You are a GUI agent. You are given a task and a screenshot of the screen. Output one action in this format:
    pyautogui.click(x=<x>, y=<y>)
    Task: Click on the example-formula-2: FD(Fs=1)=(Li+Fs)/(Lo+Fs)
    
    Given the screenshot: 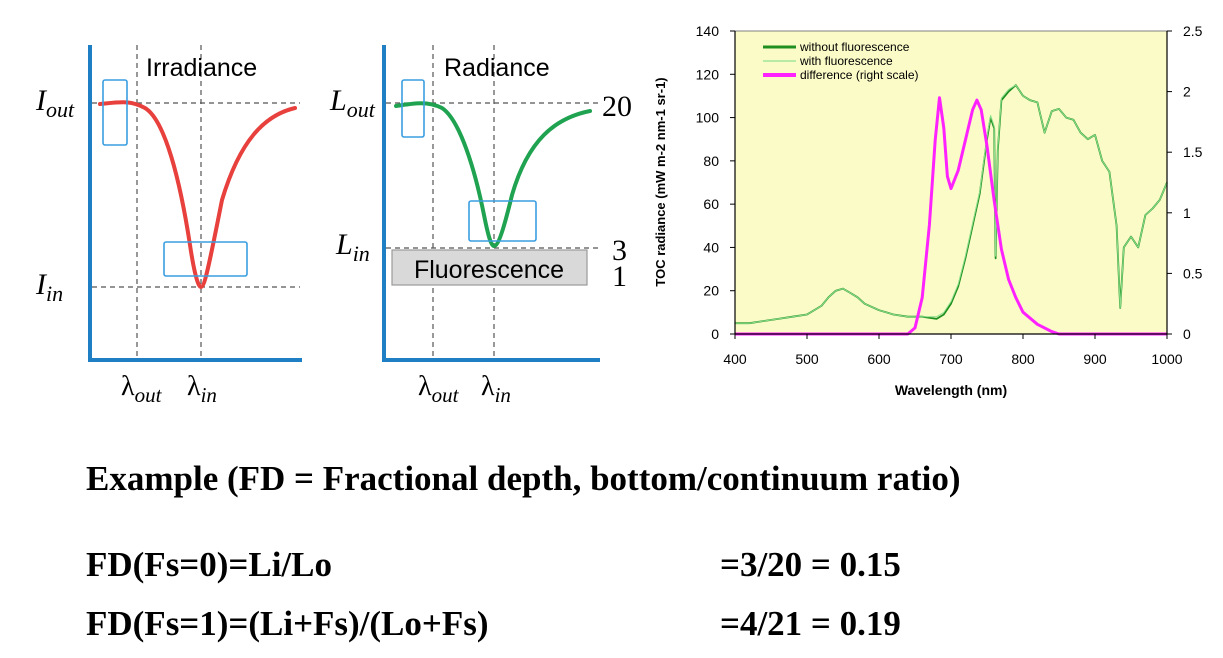 What is the action you would take?
    pyautogui.click(x=287, y=623)
    